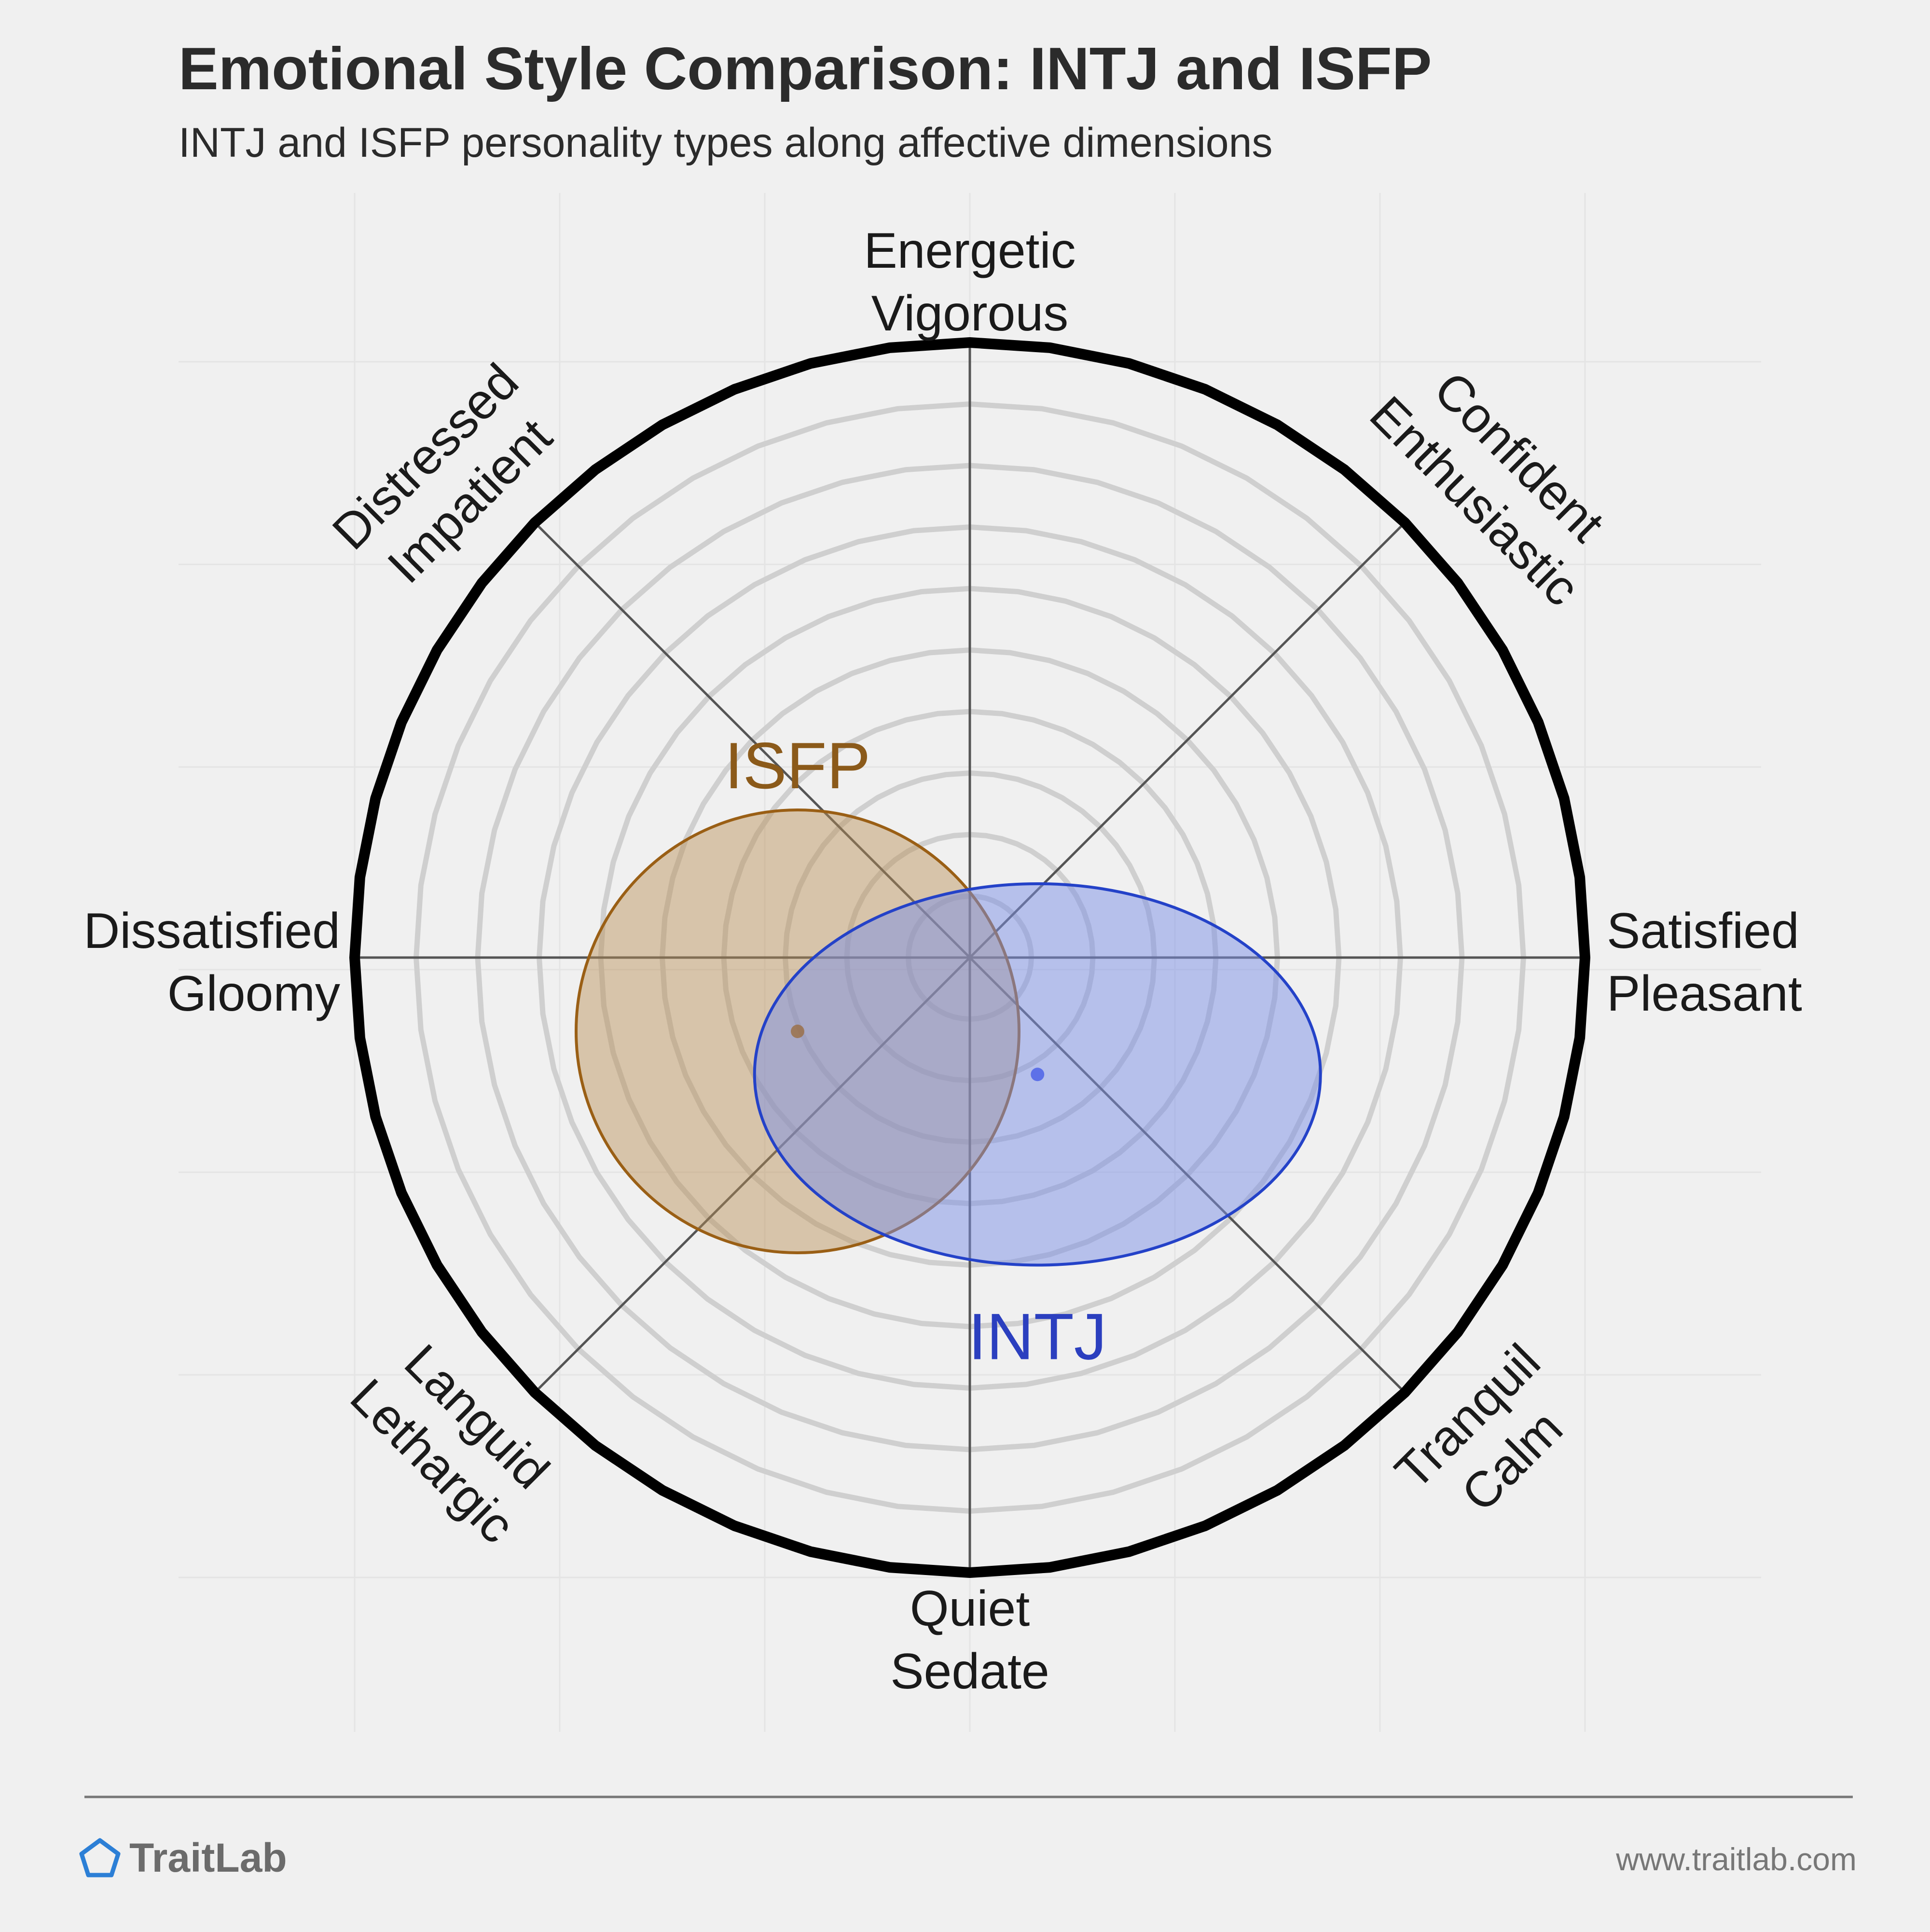 The width and height of the screenshot is (1930, 1932). Describe the element at coordinates (969, 251) in the screenshot. I see `label-energetic: Energetic` at that location.